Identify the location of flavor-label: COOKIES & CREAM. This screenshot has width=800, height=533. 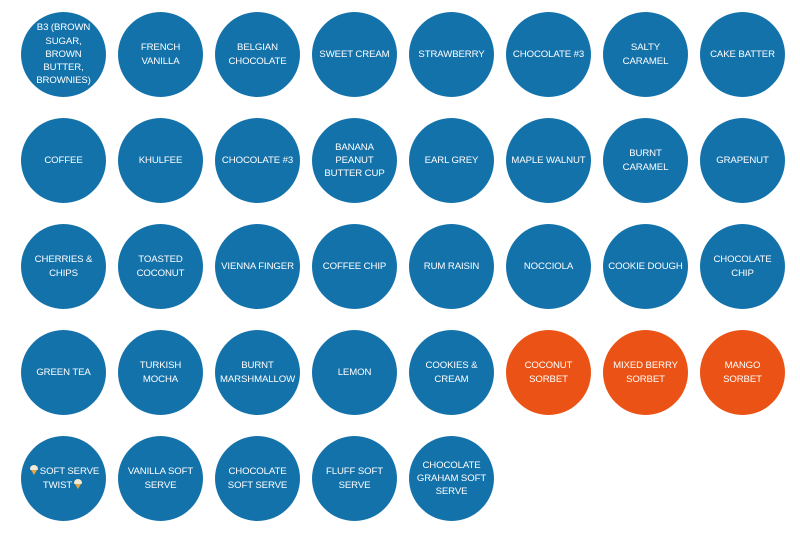
(451, 372).